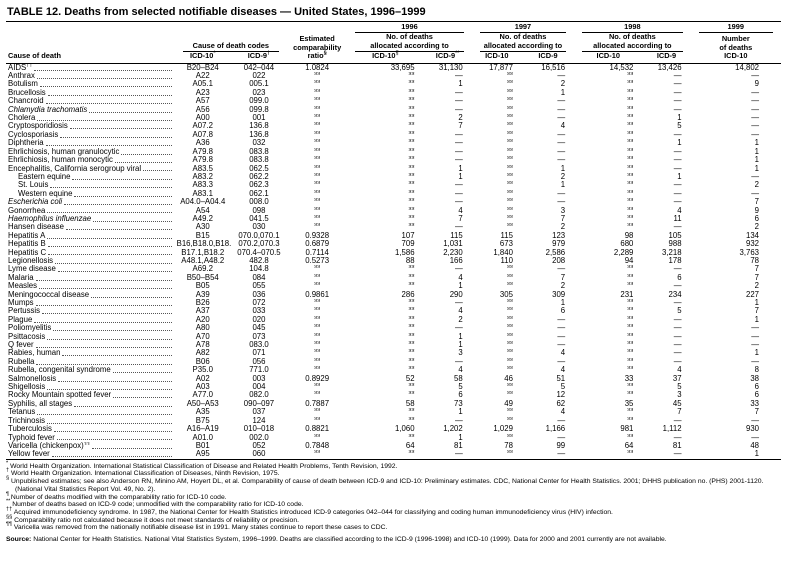  I want to click on cause-cell: Botulism, so click(90, 84).